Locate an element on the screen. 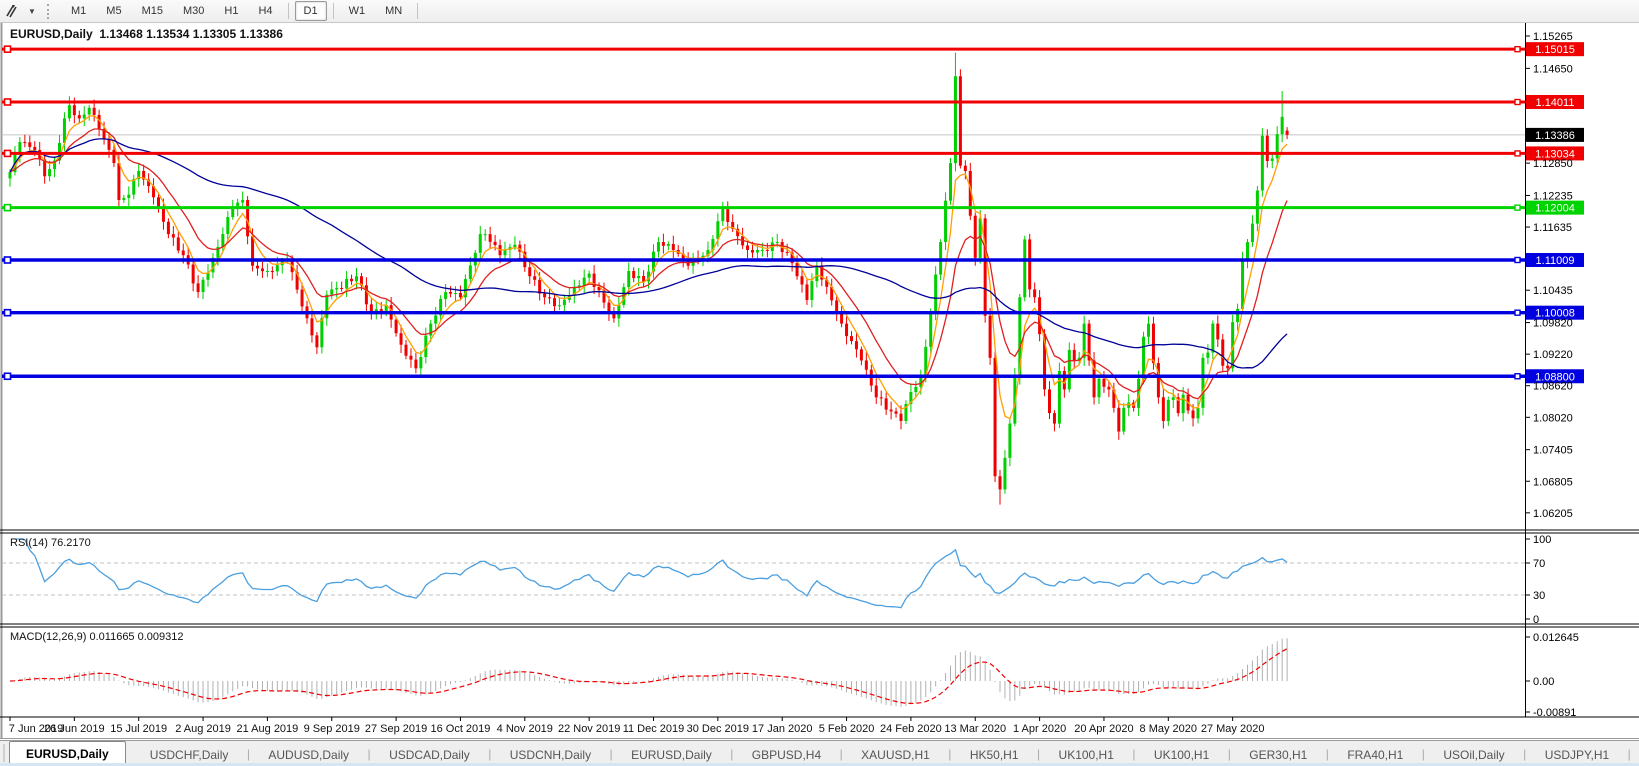  y-axis-tick: 1.12235 is located at coordinates (1553, 196).